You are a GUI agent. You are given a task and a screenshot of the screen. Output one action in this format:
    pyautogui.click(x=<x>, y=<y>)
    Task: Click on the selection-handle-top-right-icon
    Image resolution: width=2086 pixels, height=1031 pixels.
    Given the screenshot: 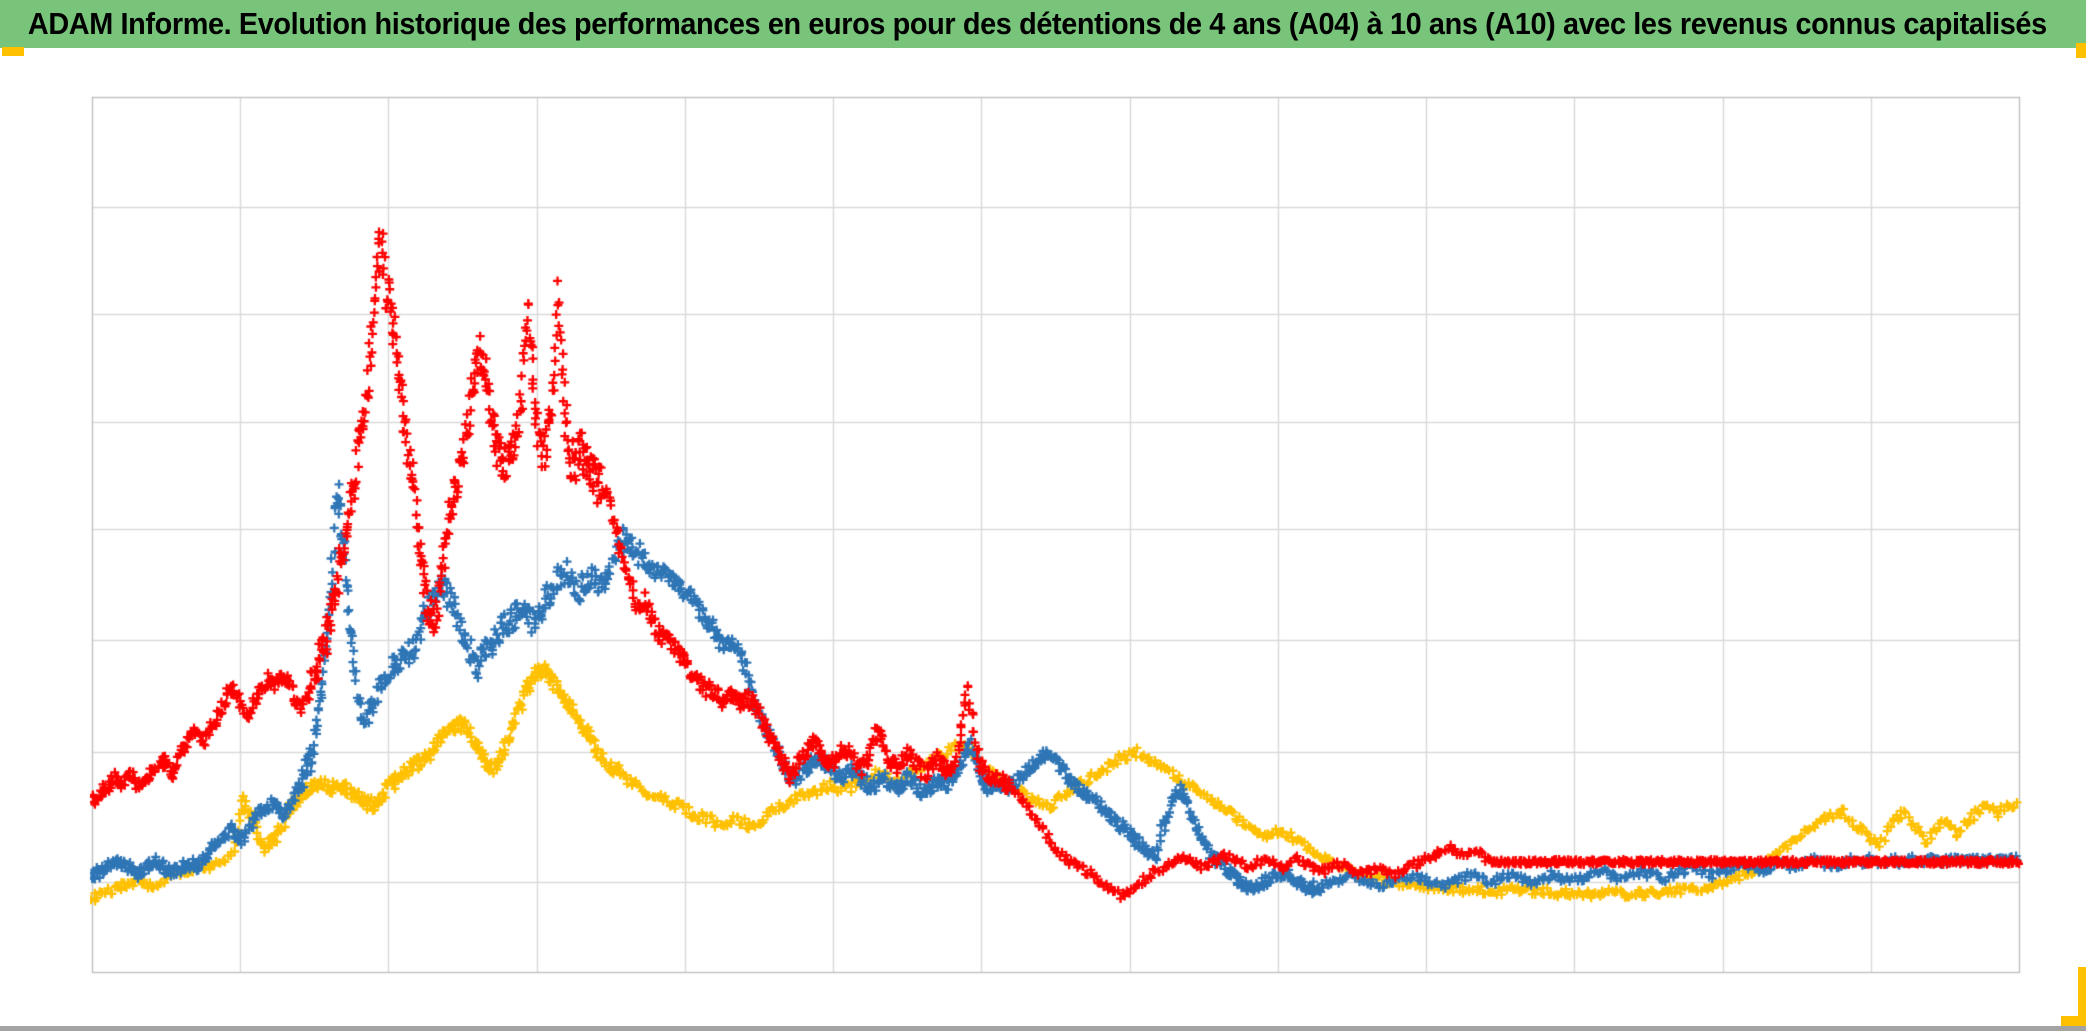 What is the action you would take?
    pyautogui.click(x=2081, y=50)
    